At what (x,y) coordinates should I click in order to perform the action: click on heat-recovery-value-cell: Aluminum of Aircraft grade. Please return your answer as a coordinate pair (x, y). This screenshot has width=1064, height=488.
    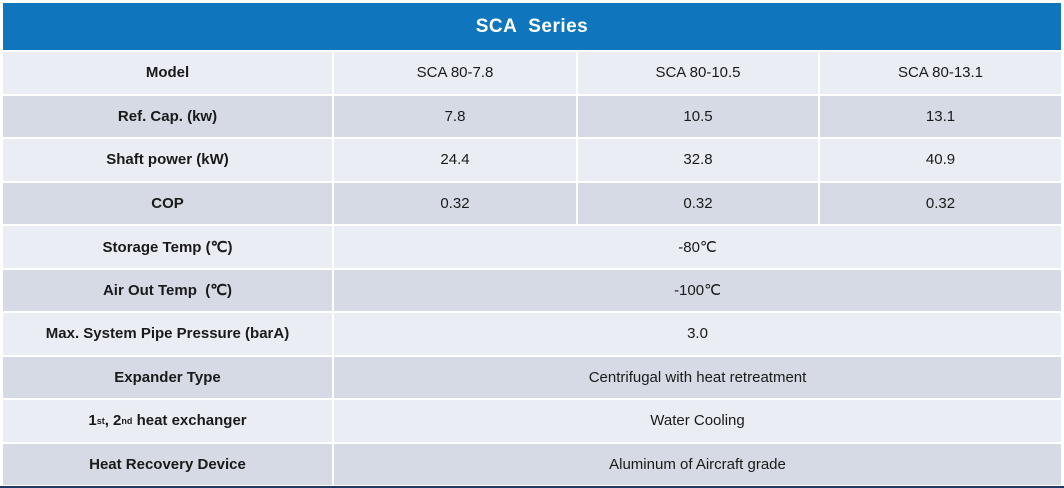
    Looking at the image, I should click on (697, 464).